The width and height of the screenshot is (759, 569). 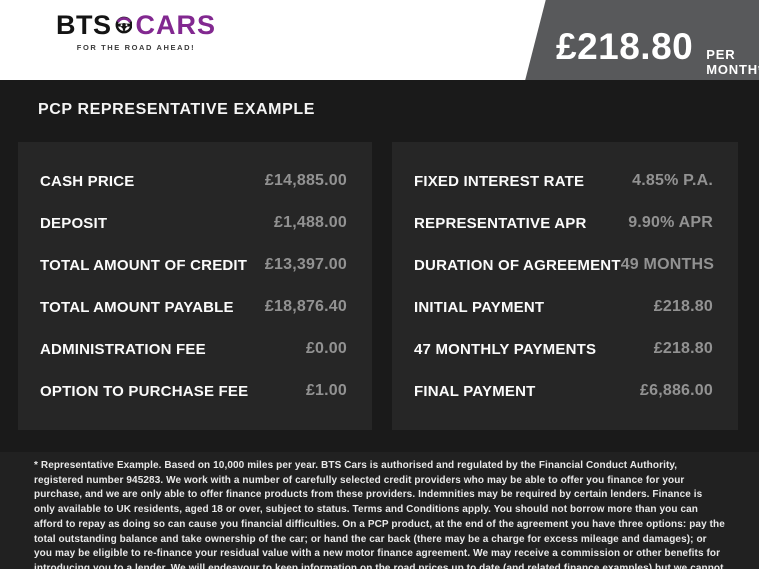 I want to click on table-row: FIXED INTEREST RATE 4.85% P.A., so click(x=563, y=181).